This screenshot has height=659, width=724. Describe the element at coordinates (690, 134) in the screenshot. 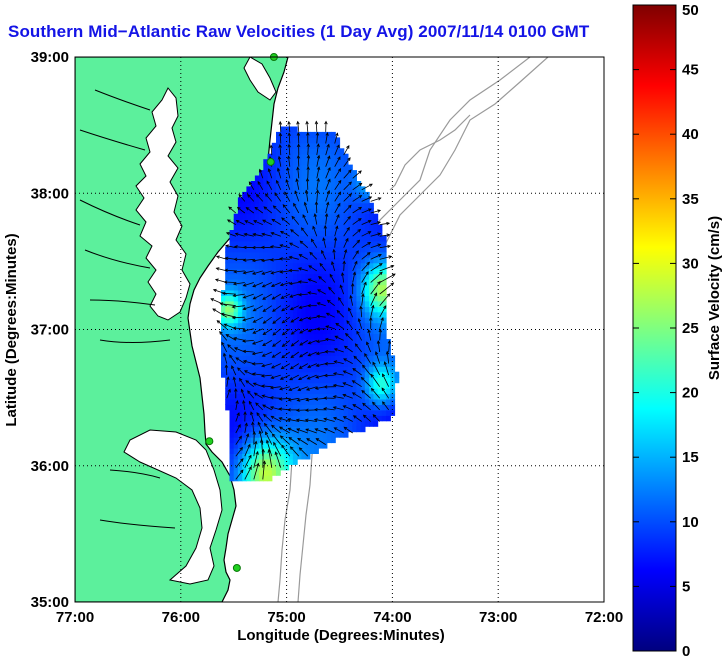

I see `colorbar-tick-label: 40` at that location.